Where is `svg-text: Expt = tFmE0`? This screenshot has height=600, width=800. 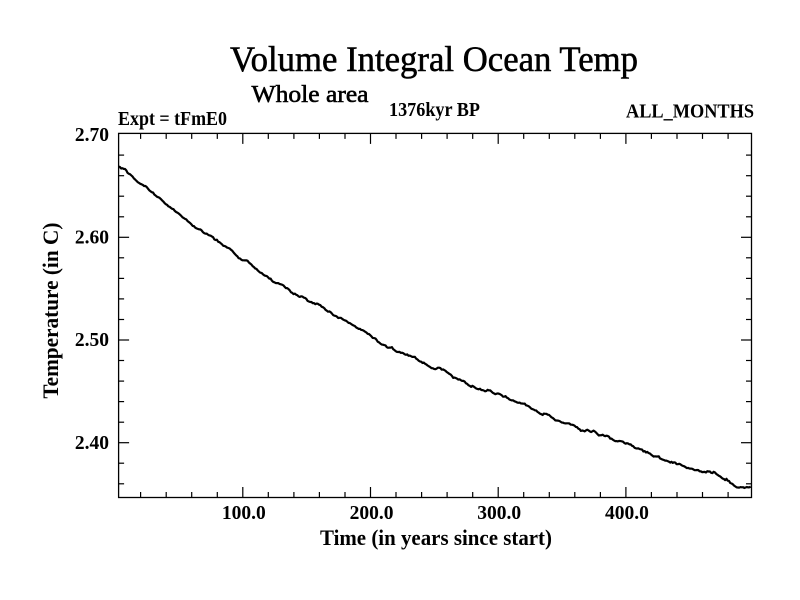
svg-text: Expt = tFmE0 is located at coordinates (172, 119).